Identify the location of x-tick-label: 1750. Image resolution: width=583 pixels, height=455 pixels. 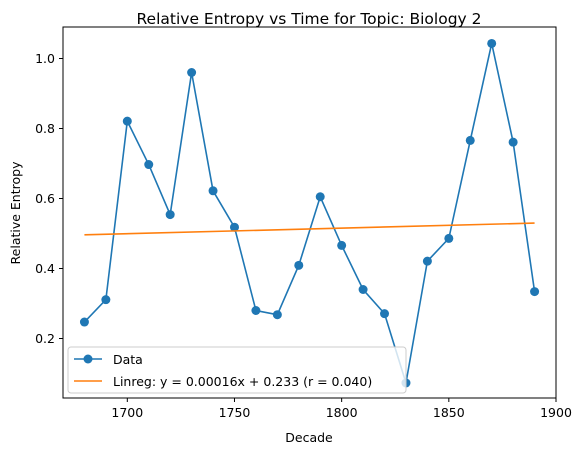
(235, 412).